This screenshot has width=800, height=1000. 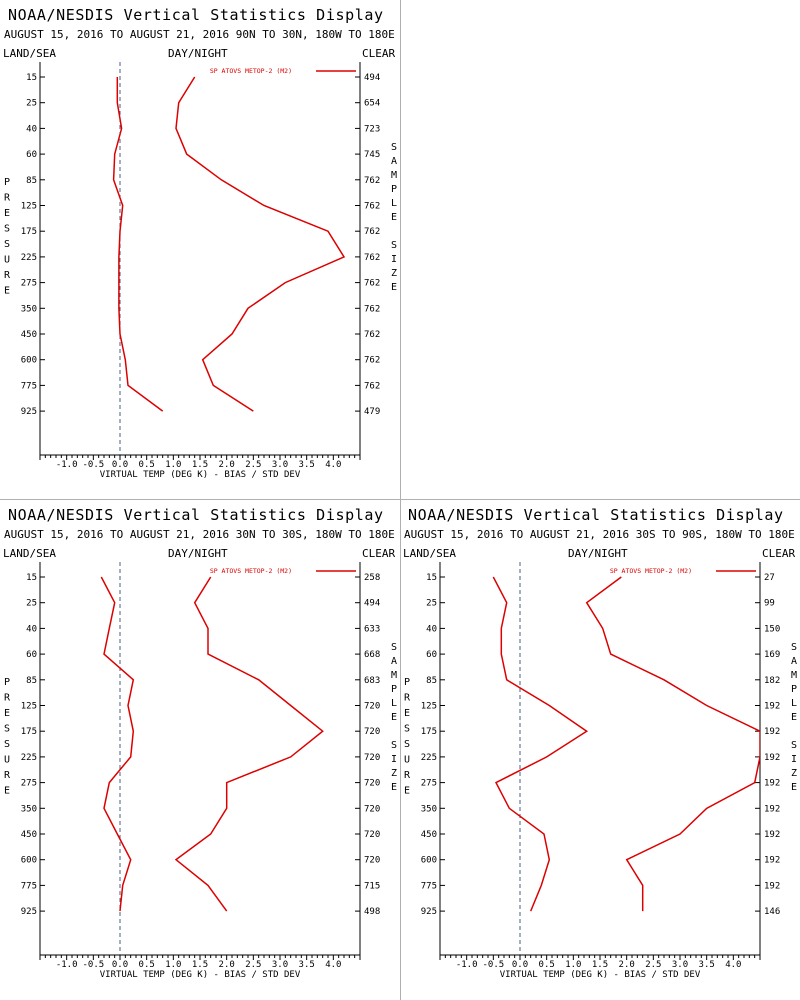 What do you see at coordinates (772, 655) in the screenshot?
I see `sample-size-label: 169` at bounding box center [772, 655].